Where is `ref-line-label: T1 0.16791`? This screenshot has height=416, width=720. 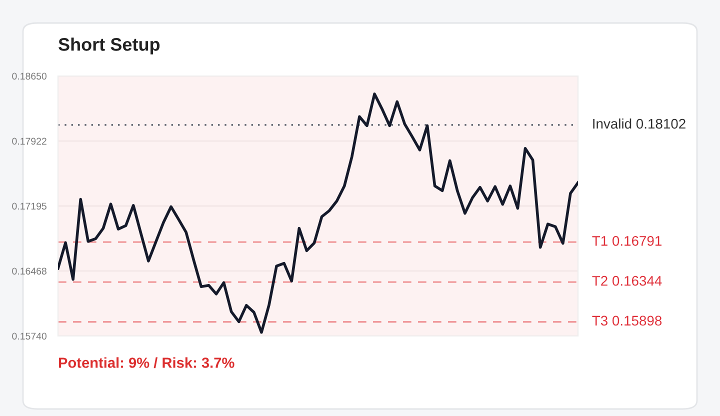
ref-line-label: T1 0.16791 is located at coordinates (627, 241).